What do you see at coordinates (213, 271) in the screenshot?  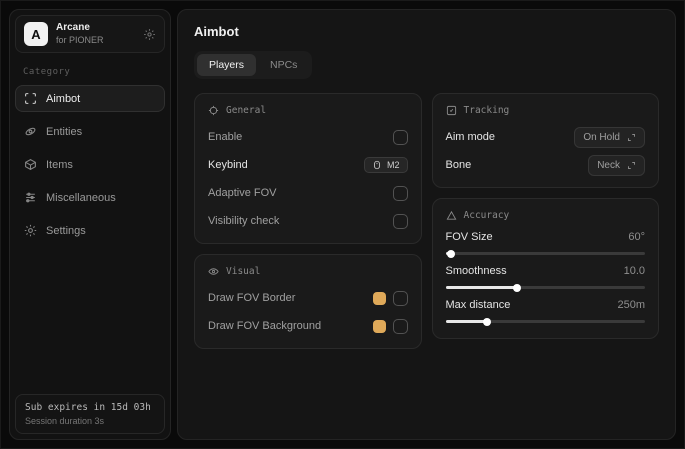 I see `eye-icon` at bounding box center [213, 271].